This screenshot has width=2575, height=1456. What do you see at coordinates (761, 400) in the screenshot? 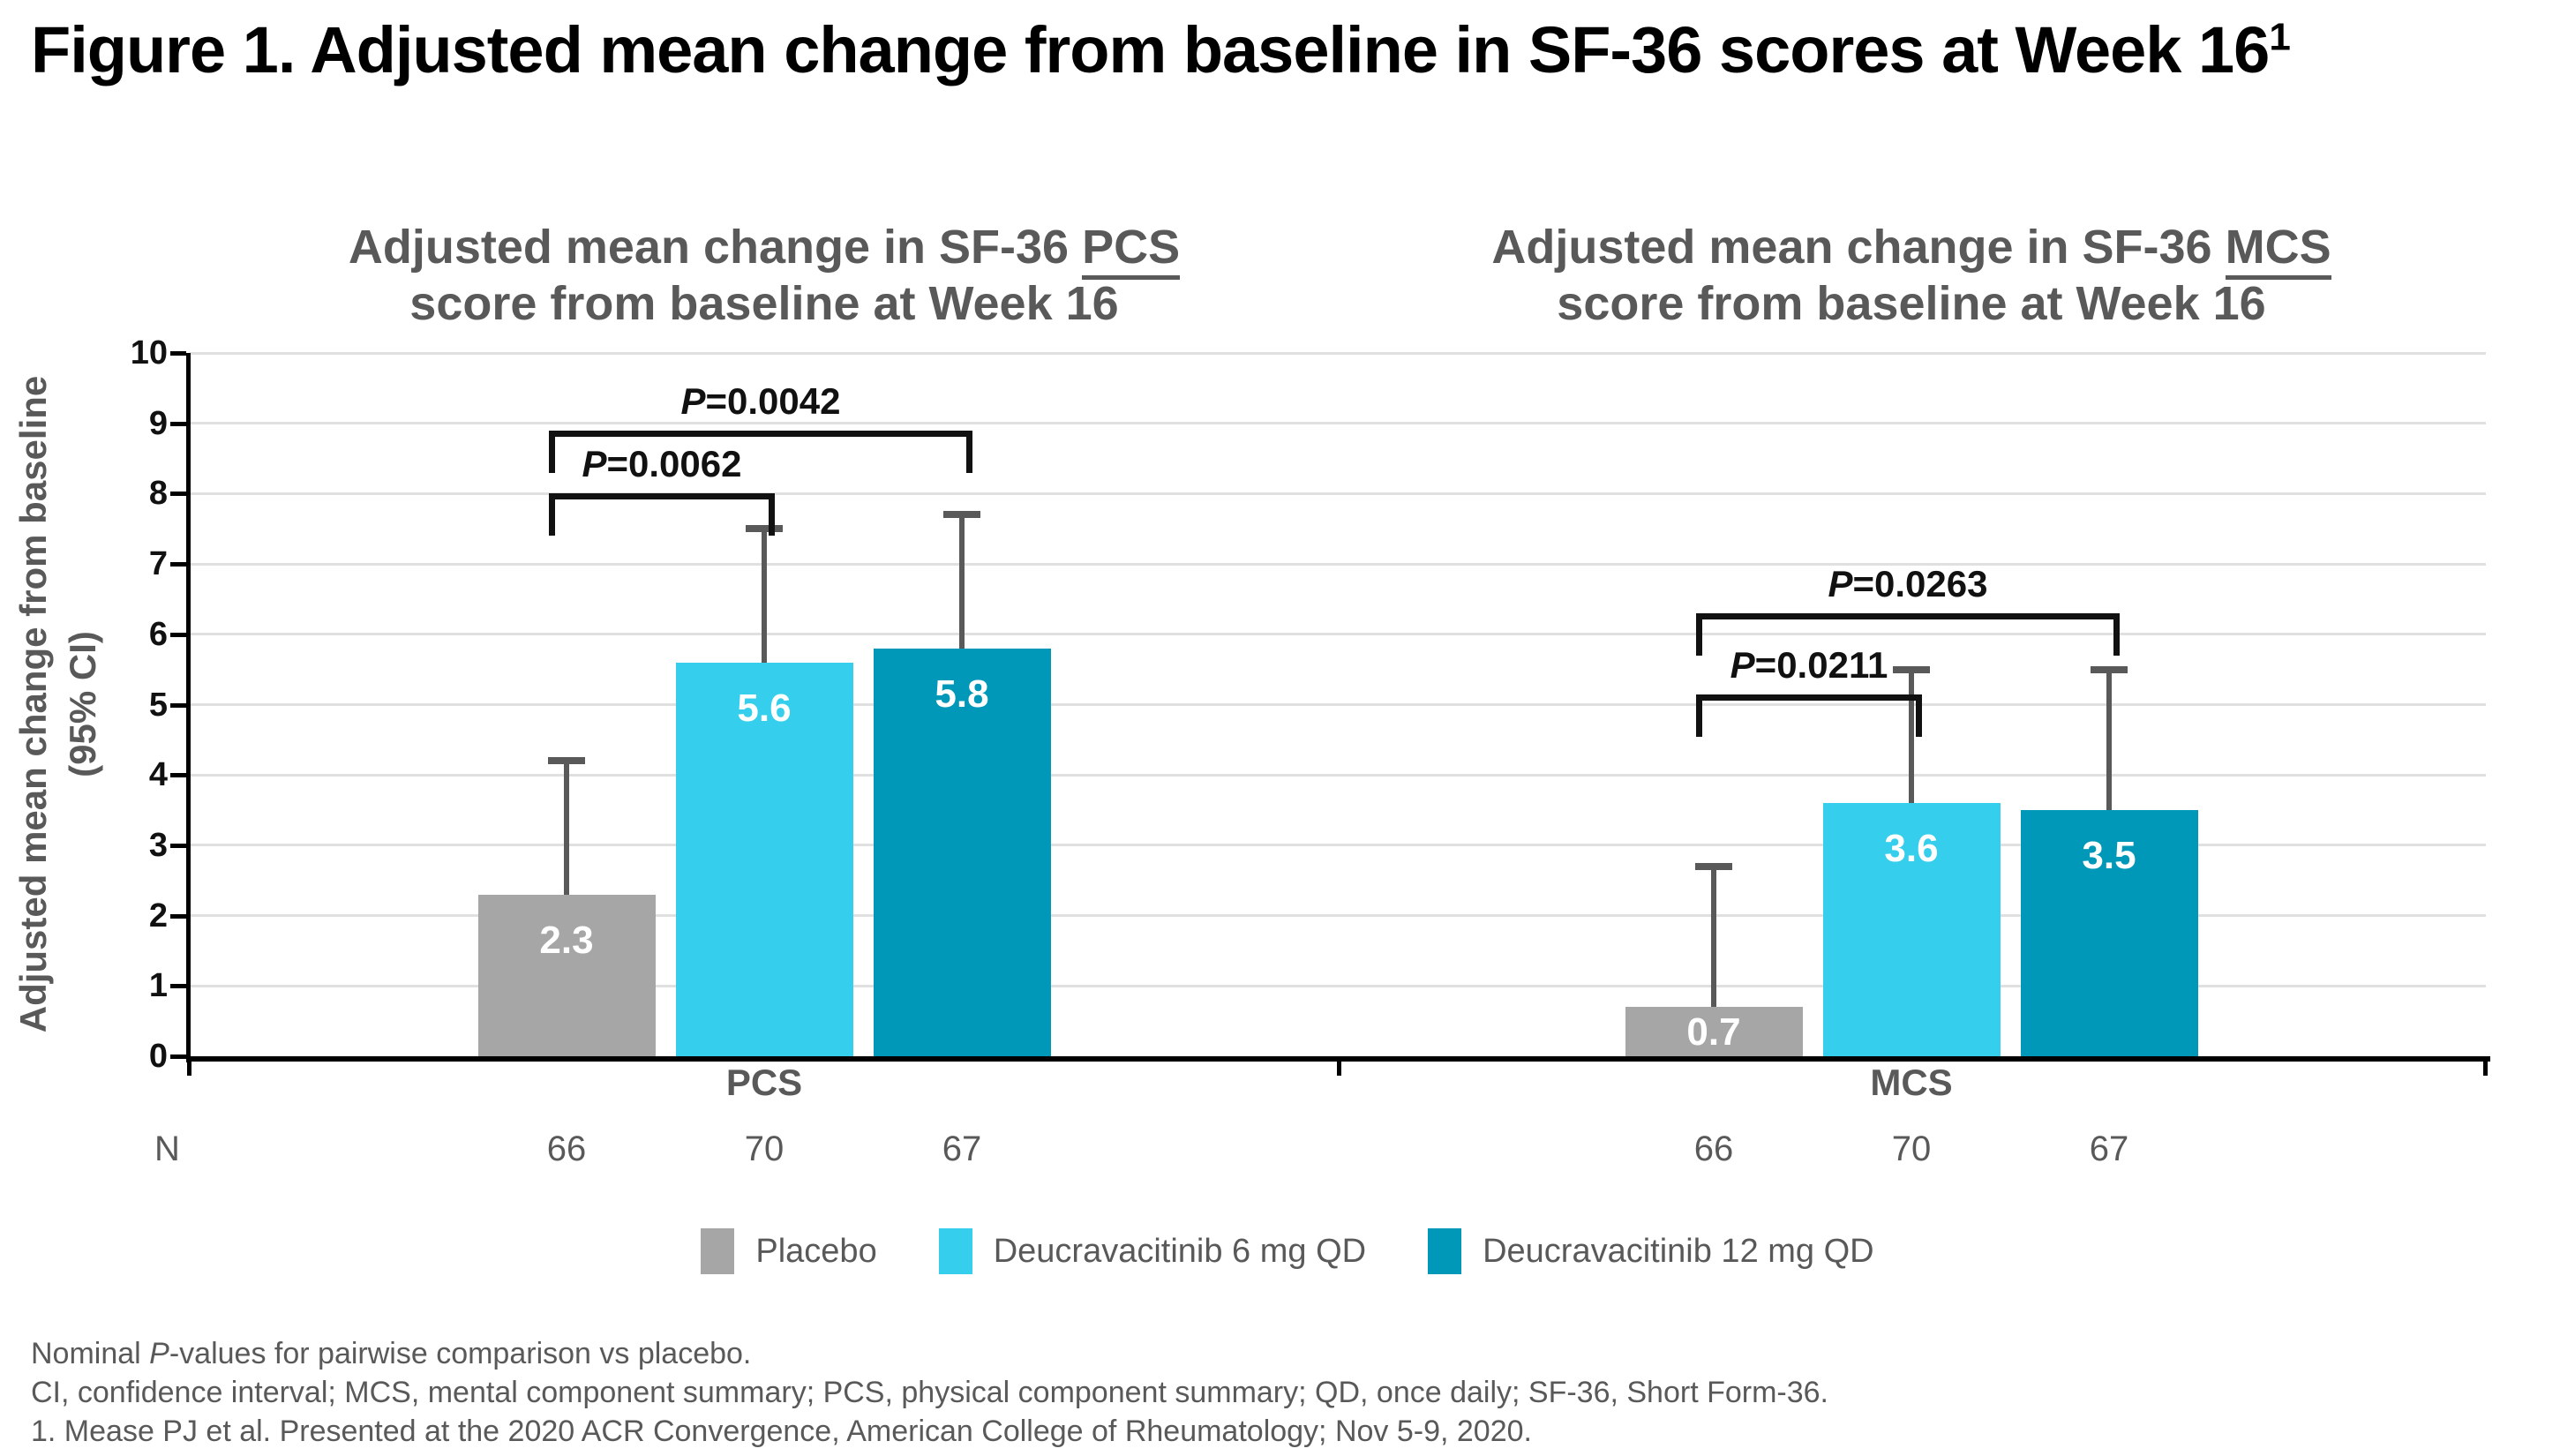
I see `pvalue-label: P=0.0042` at bounding box center [761, 400].